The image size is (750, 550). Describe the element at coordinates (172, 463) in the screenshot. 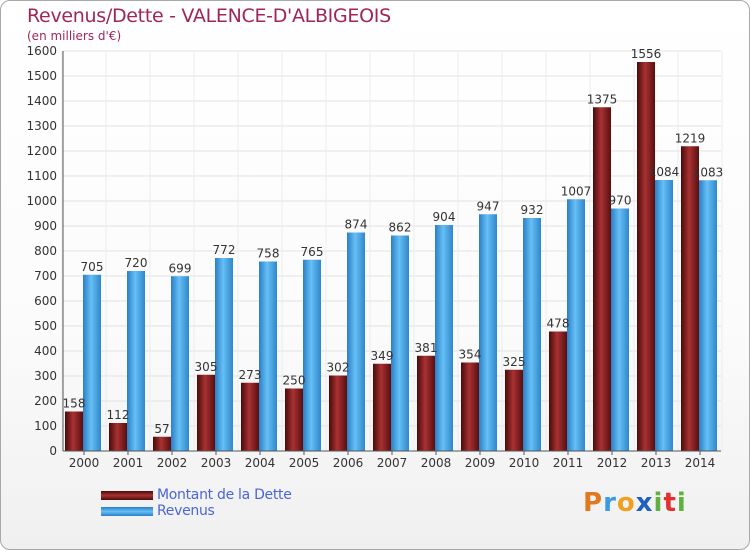

I see `x-tick-label: 2002` at that location.